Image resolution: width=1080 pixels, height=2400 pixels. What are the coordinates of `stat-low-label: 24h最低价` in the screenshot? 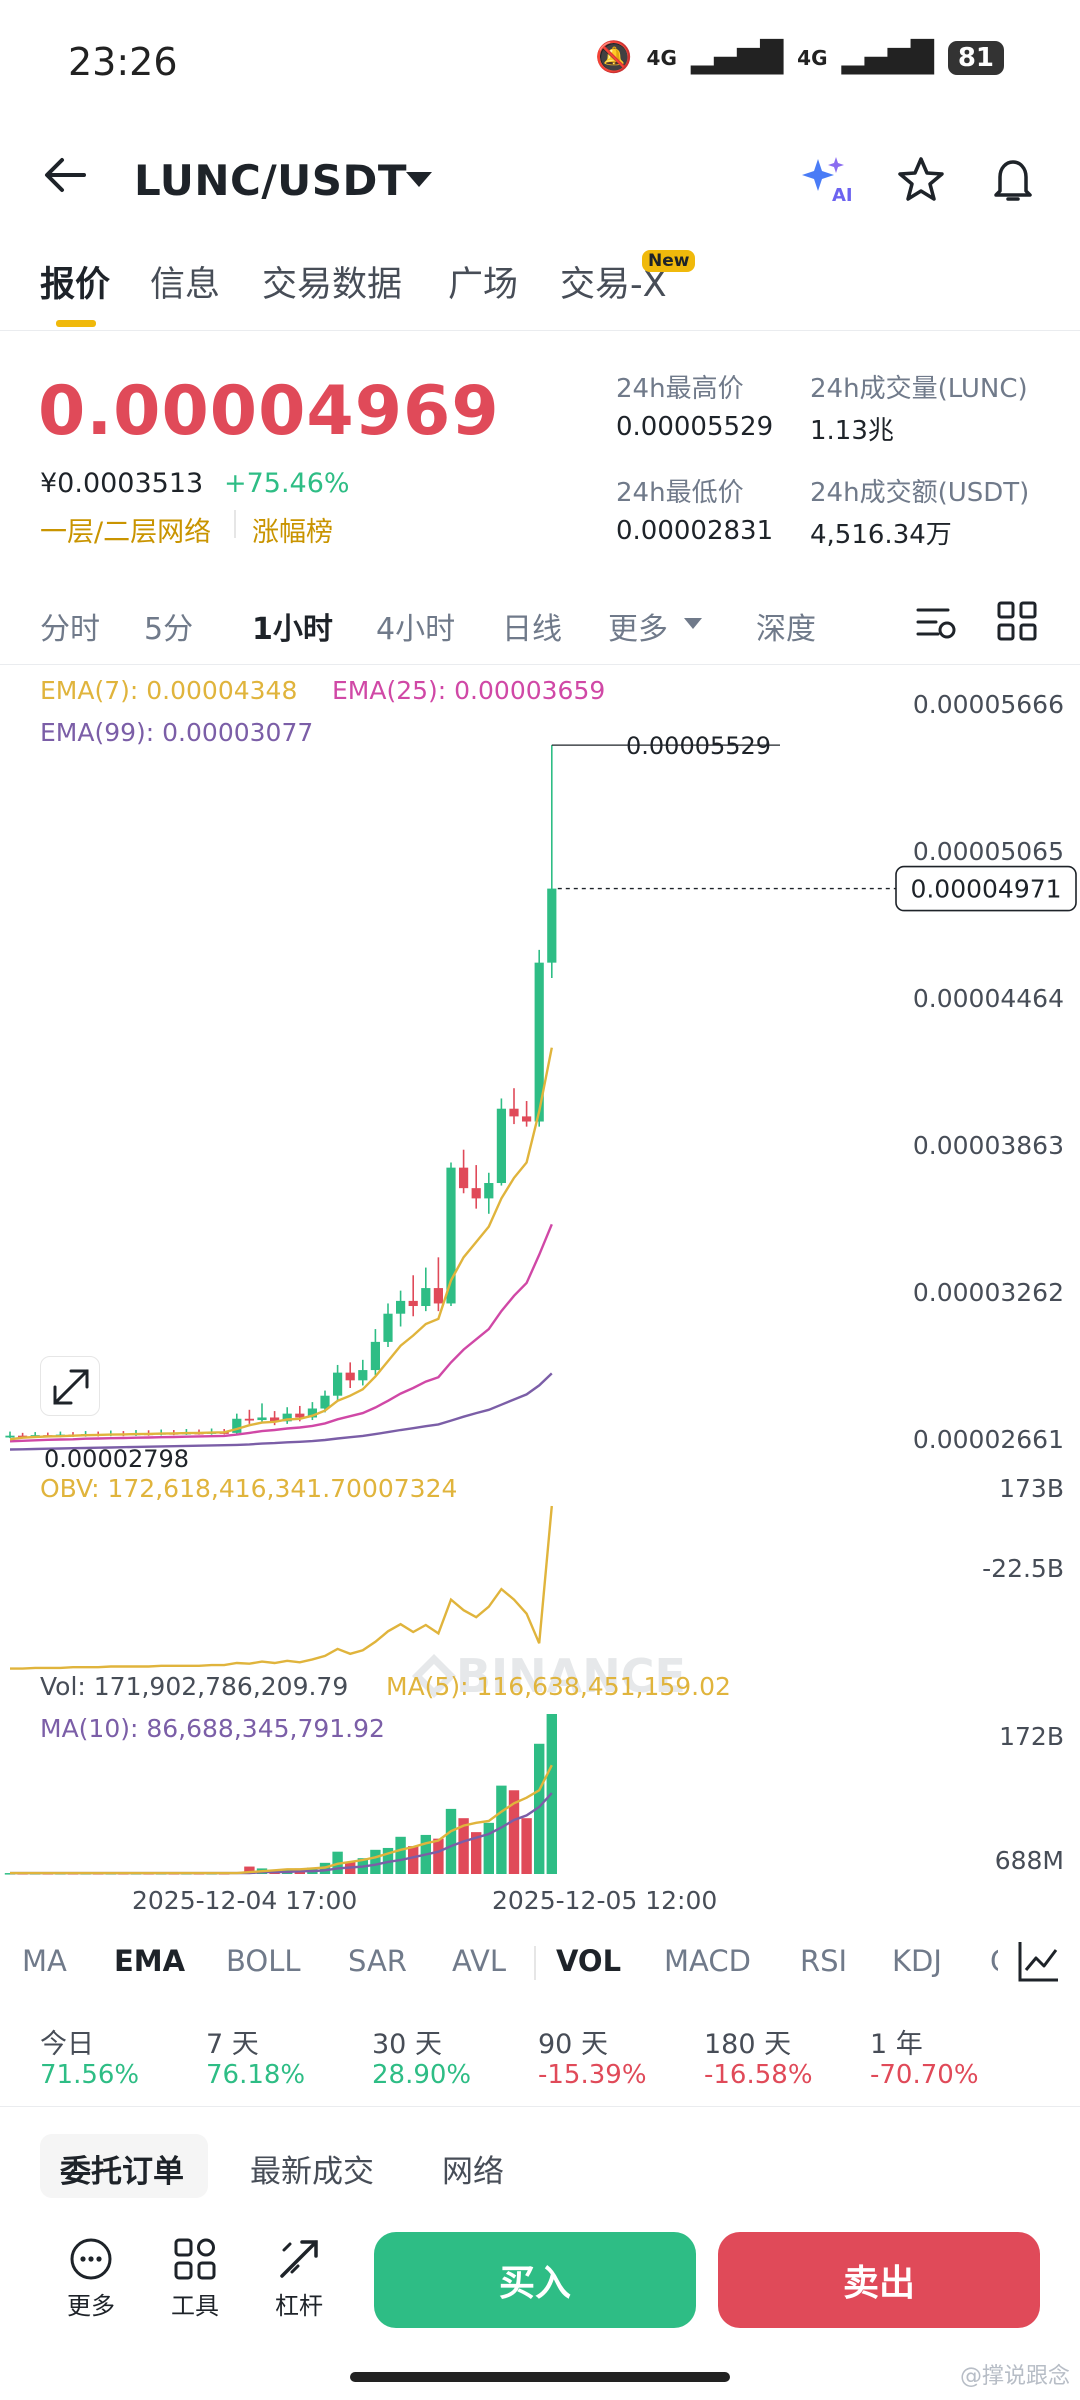 It's located at (680, 493).